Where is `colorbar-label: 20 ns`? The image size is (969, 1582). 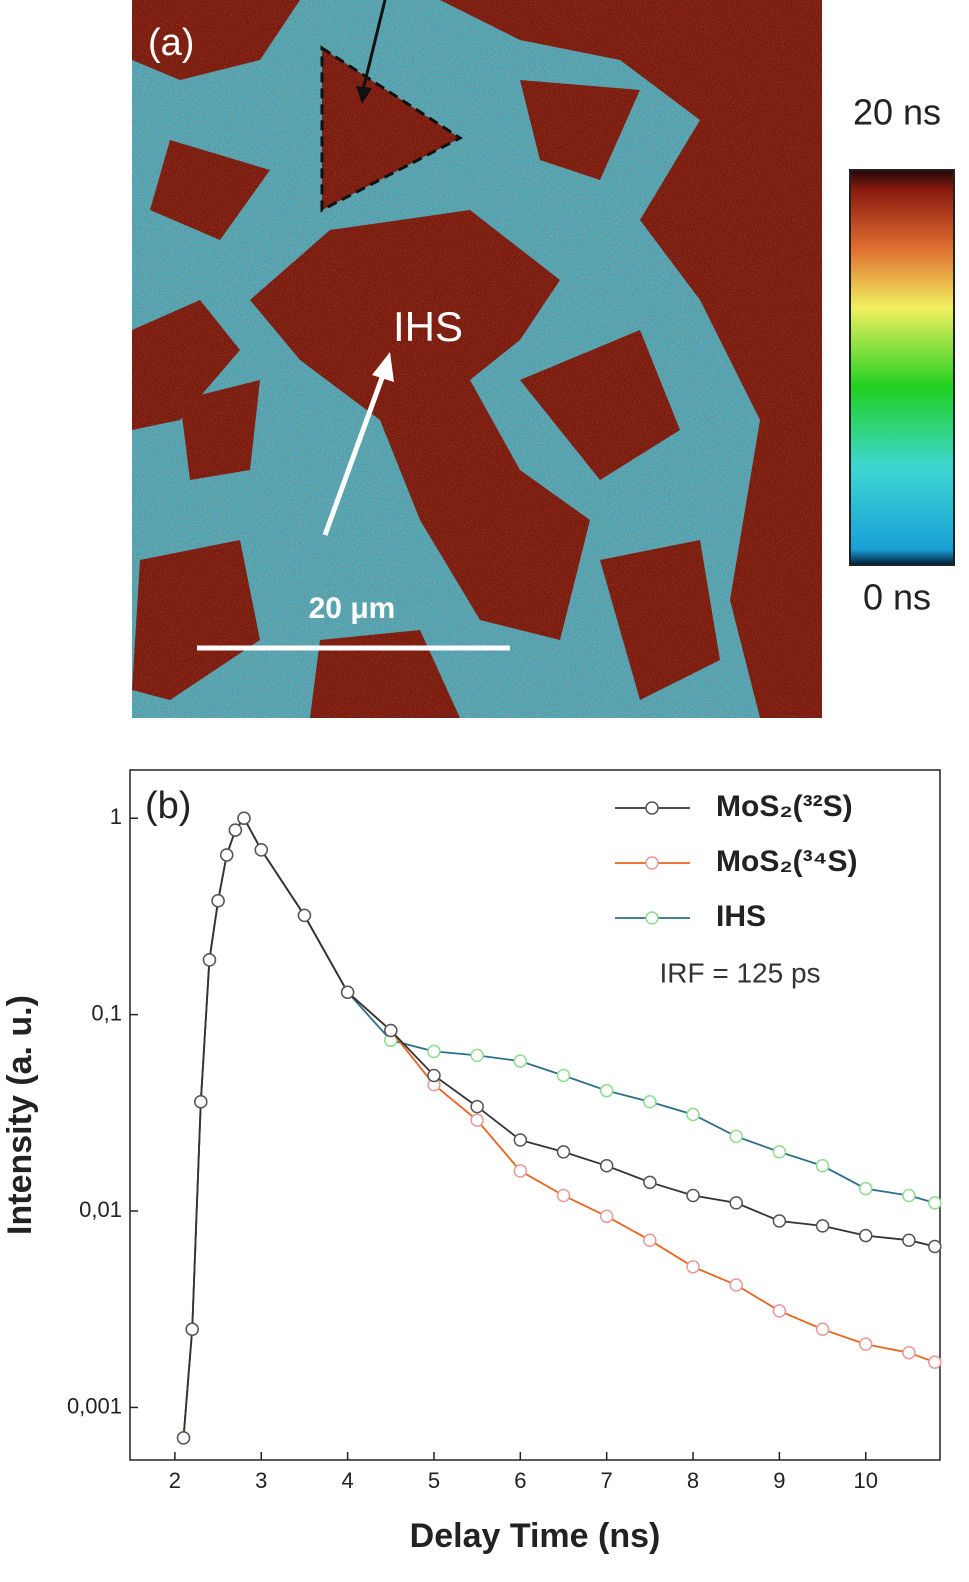
colorbar-label: 20 ns is located at coordinates (897, 112).